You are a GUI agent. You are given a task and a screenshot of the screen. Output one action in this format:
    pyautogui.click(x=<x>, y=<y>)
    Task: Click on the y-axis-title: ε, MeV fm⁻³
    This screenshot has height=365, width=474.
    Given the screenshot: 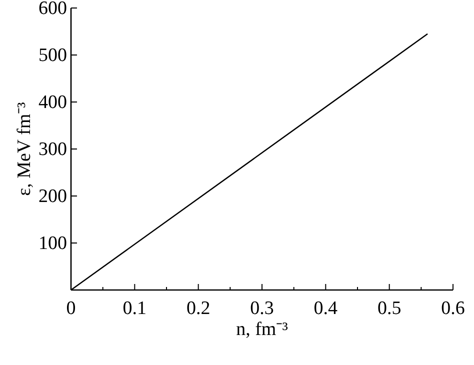 What is the action you would take?
    pyautogui.click(x=24, y=149)
    